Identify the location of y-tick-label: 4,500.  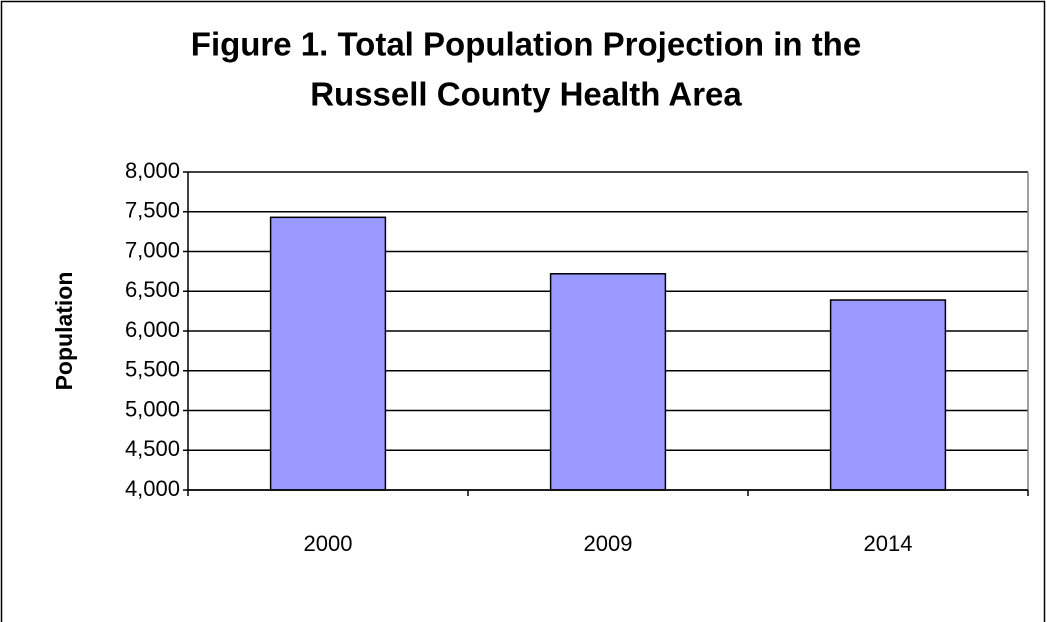
(152, 448).